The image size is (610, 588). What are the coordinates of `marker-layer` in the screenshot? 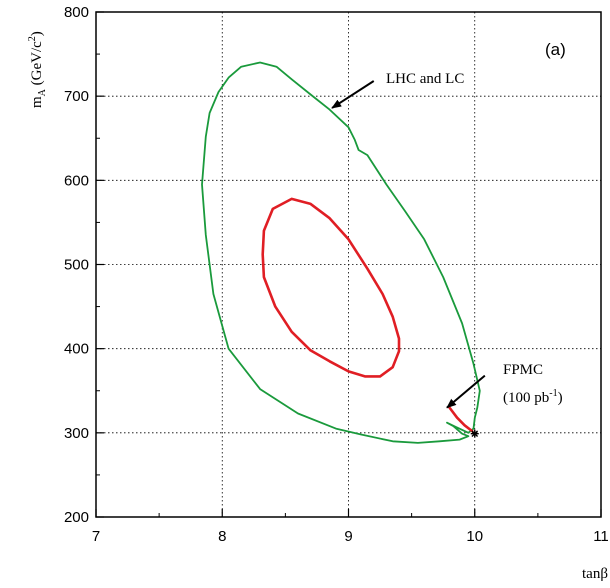 It's located at (474, 433).